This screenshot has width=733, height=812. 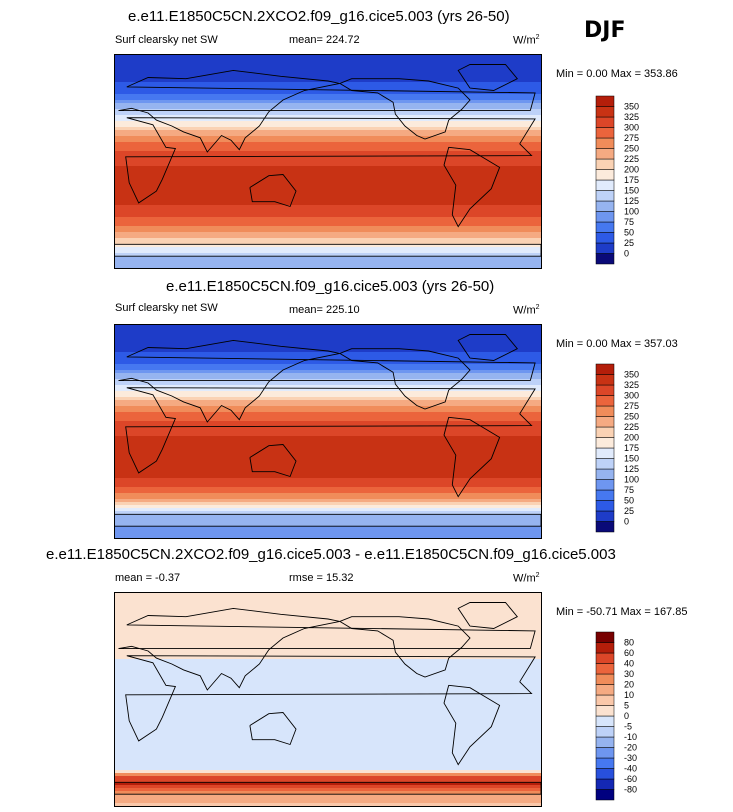 What do you see at coordinates (630, 748) in the screenshot?
I see `colorbar-tick-label: -20` at bounding box center [630, 748].